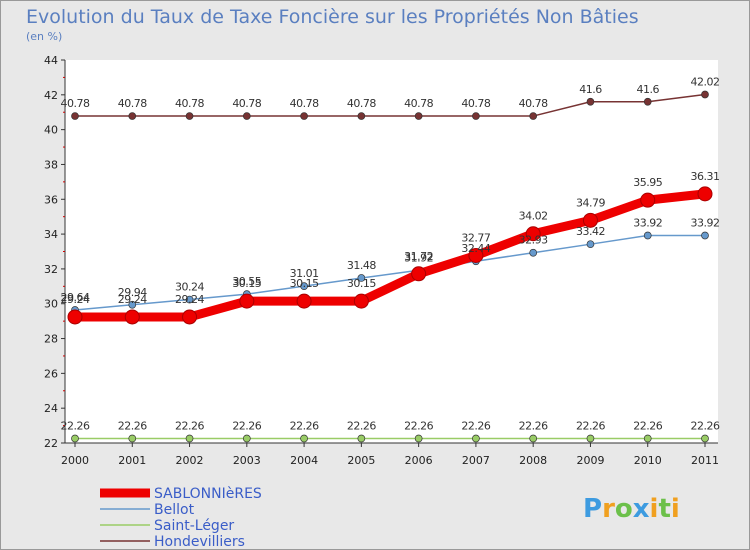  Describe the element at coordinates (132, 460) in the screenshot. I see `x-tick-label: 2001` at that location.